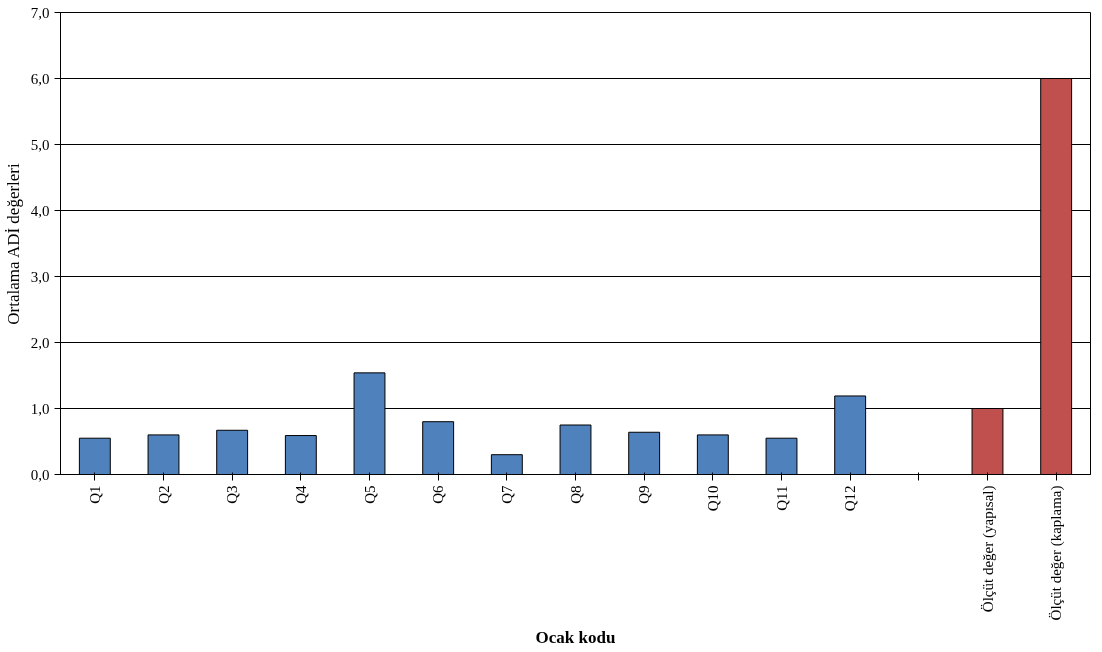 Image resolution: width=1102 pixels, height=652 pixels. I want to click on x-tick-label: Q12, so click(850, 498).